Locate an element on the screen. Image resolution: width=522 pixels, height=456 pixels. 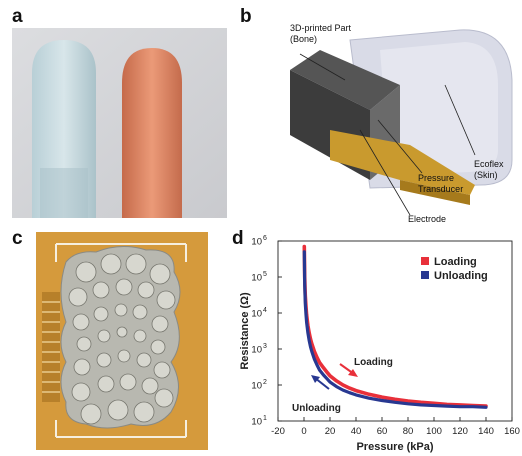
x-tick-label: 60 is located at coordinates (382, 431).